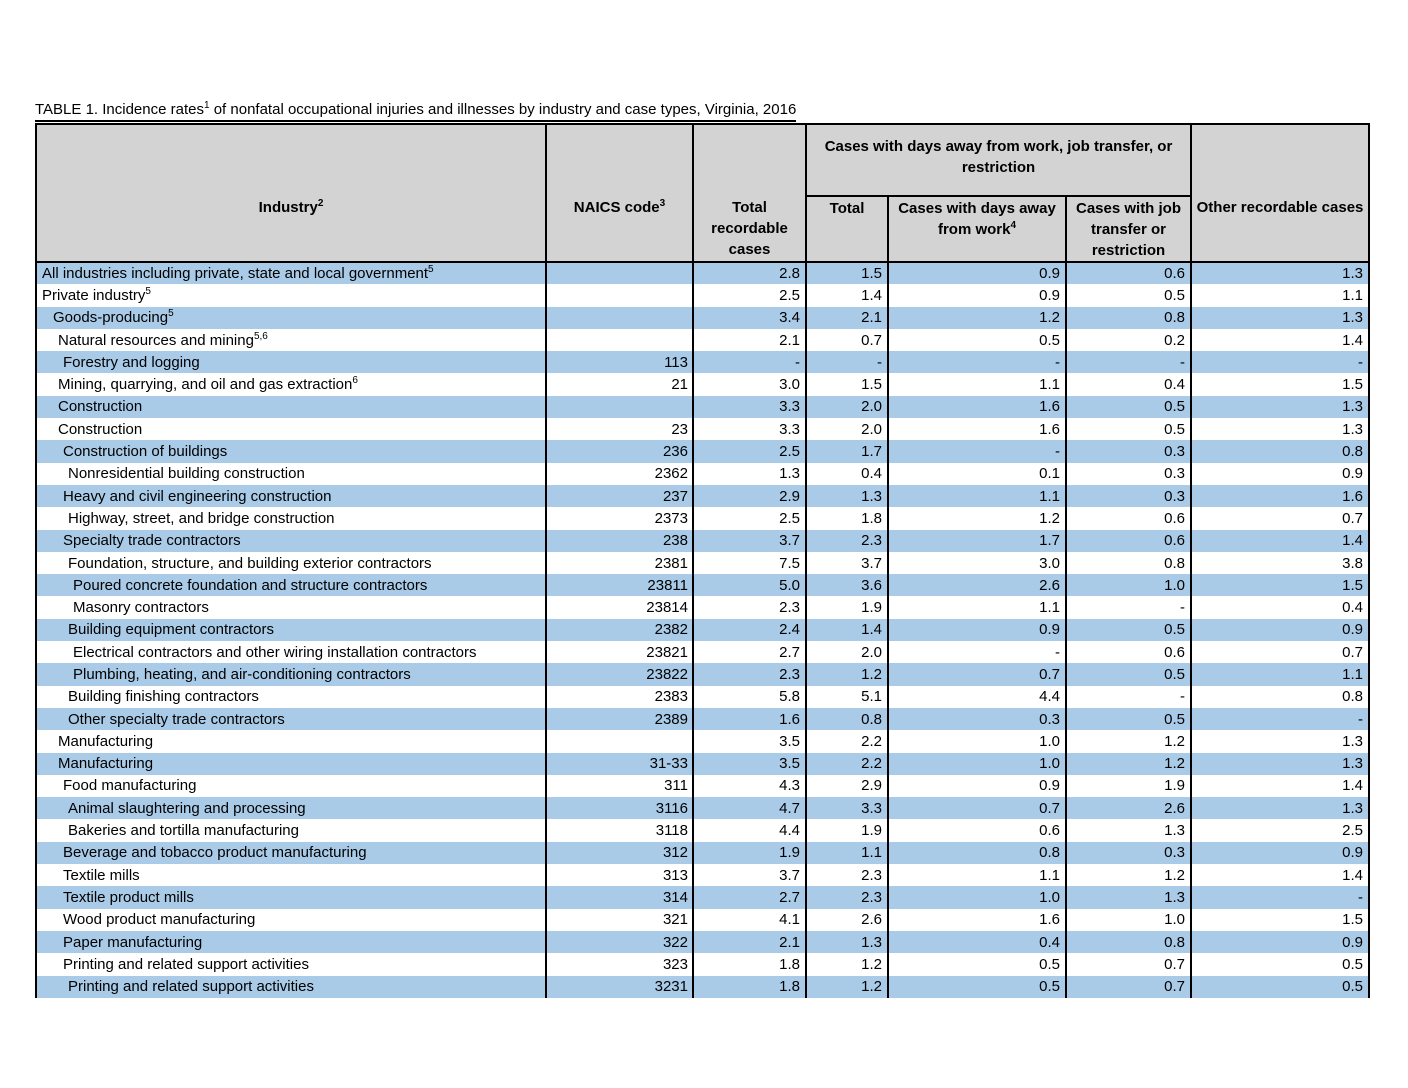  I want to click on days-away-from-work-cell: 0.3, so click(977, 719).